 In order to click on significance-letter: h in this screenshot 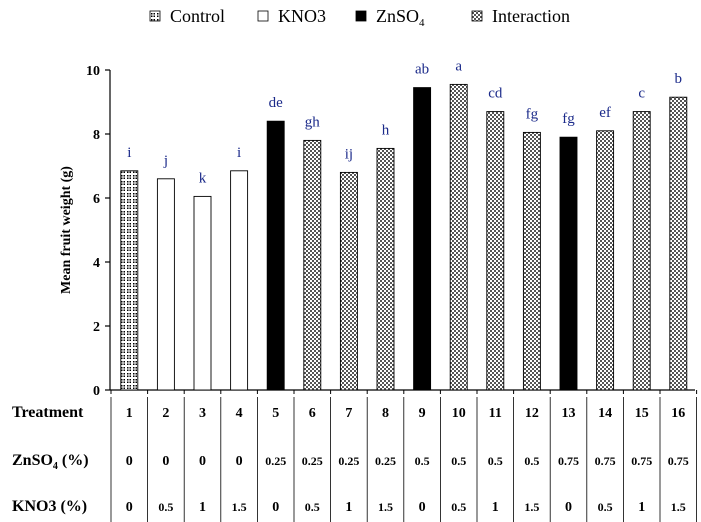, I will do `click(386, 130)`.